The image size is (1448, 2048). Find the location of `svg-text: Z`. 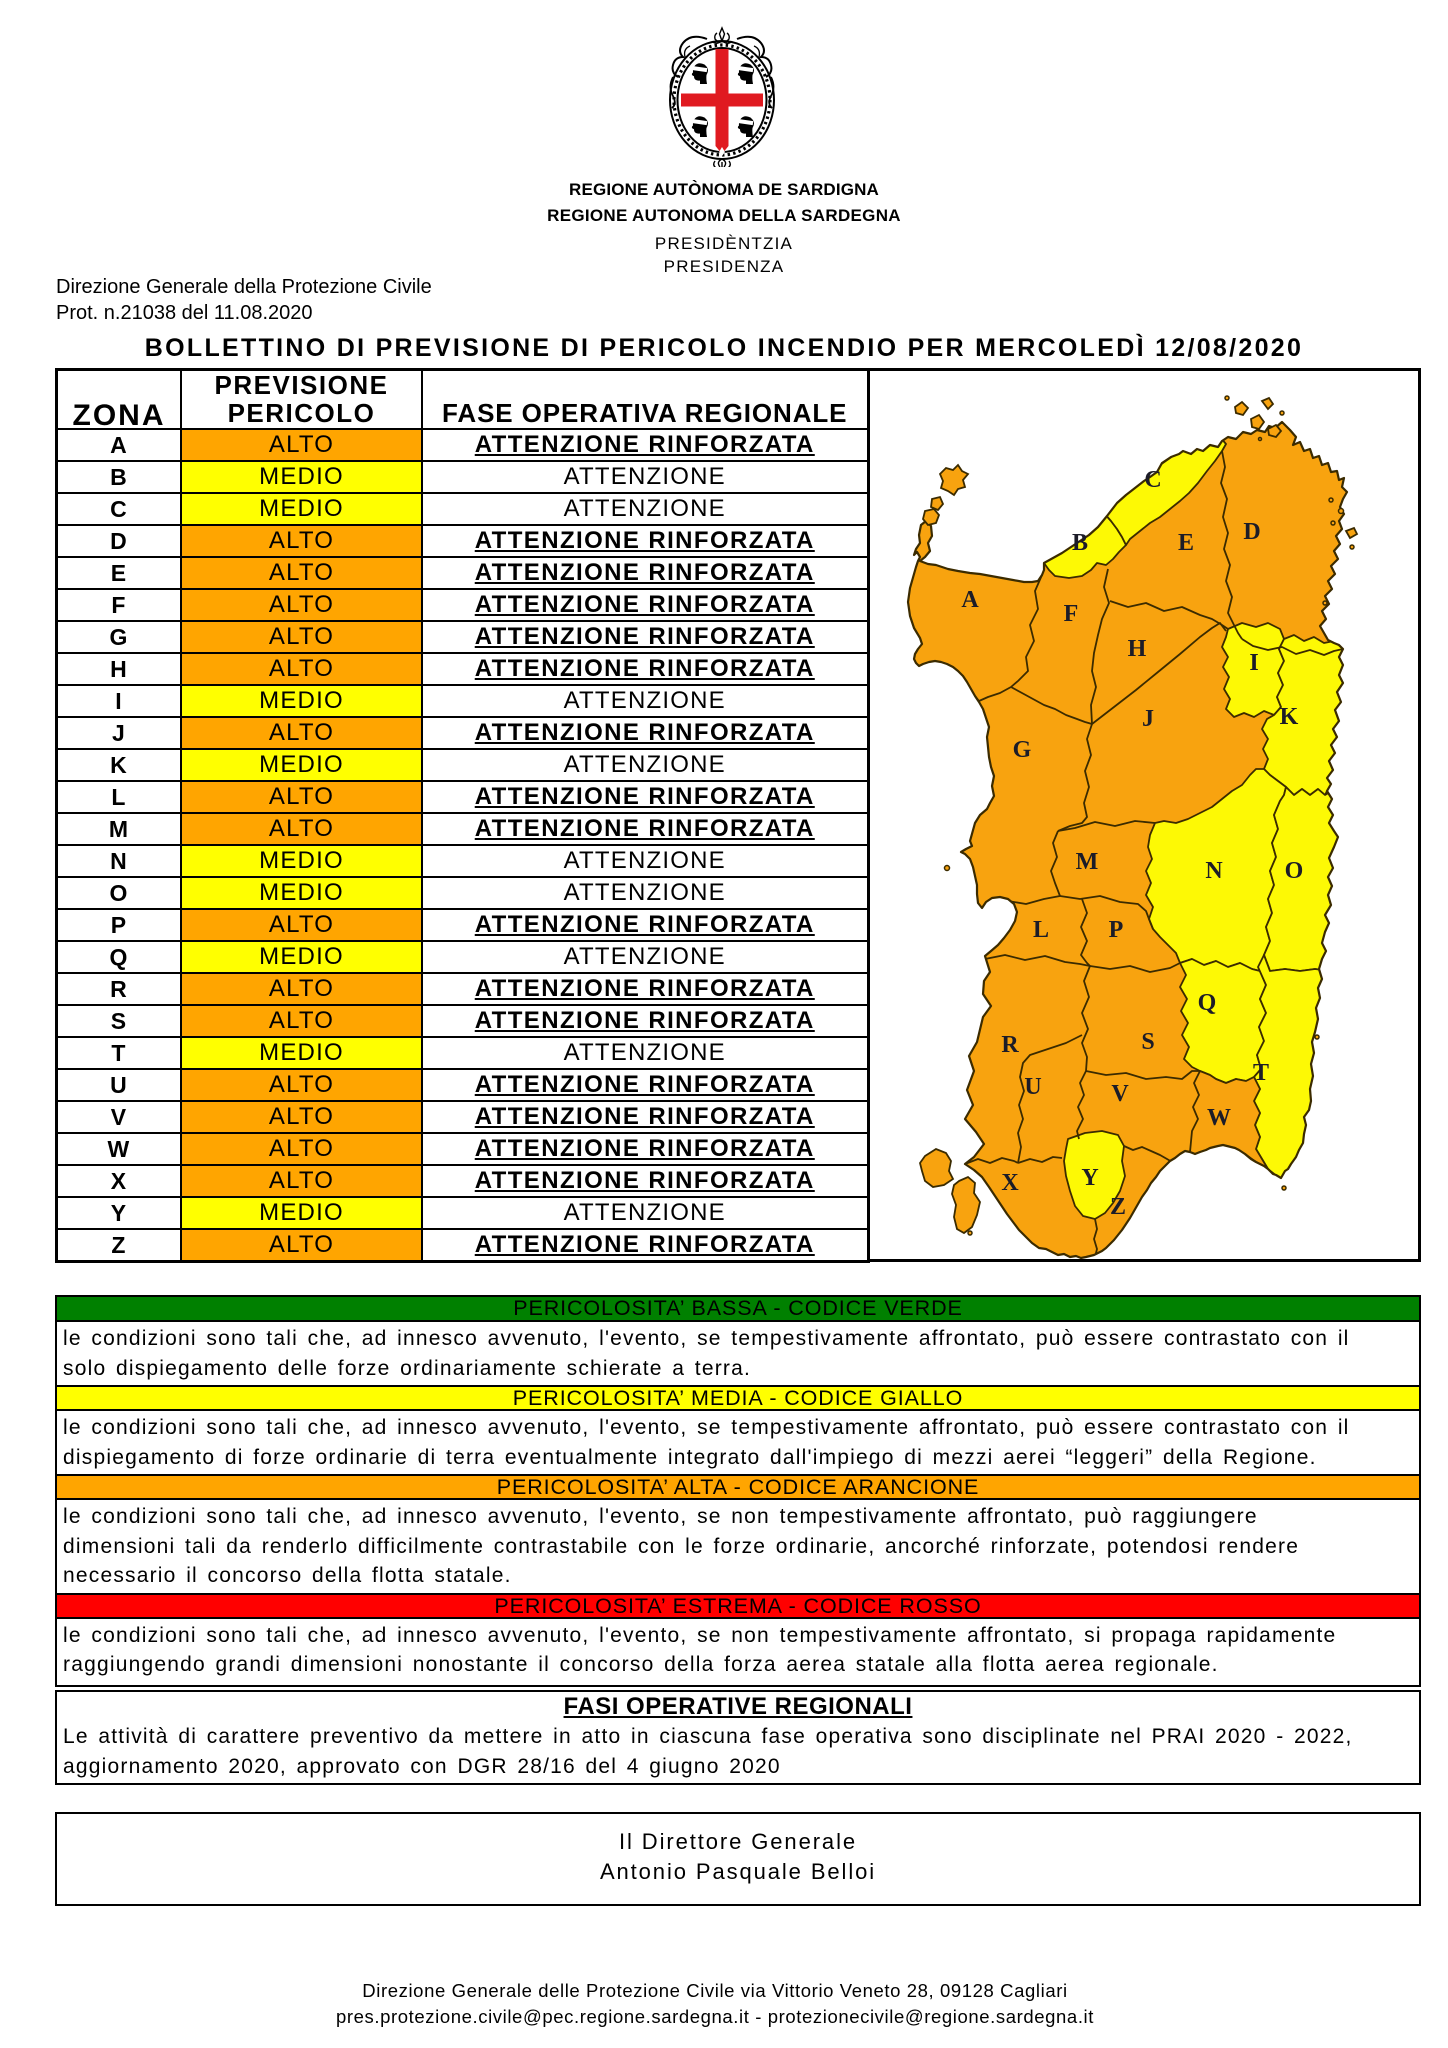

svg-text: Z is located at coordinates (1118, 1207).